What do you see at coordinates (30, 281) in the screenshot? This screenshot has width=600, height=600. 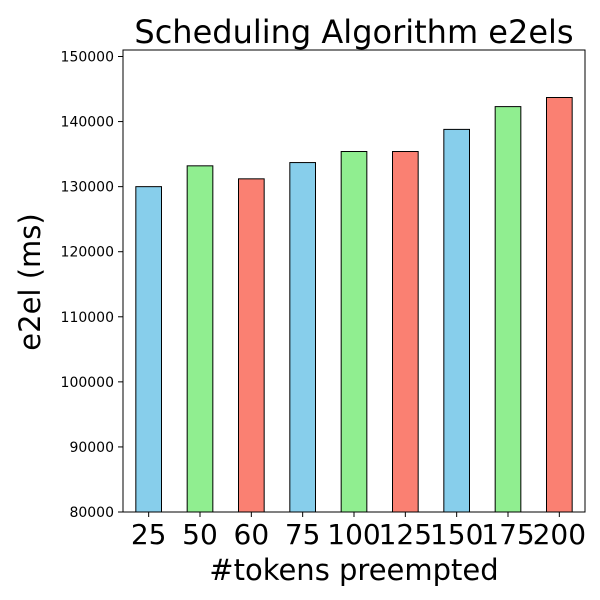 I see `y-axis-label: e2el (ms)` at bounding box center [30, 281].